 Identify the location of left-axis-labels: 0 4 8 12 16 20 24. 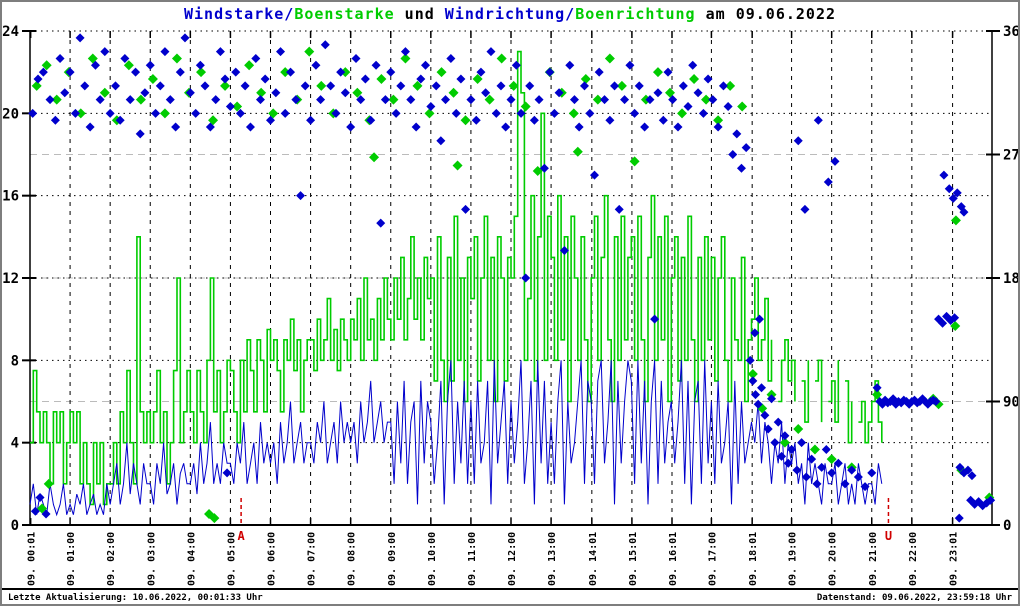
(10, 279).